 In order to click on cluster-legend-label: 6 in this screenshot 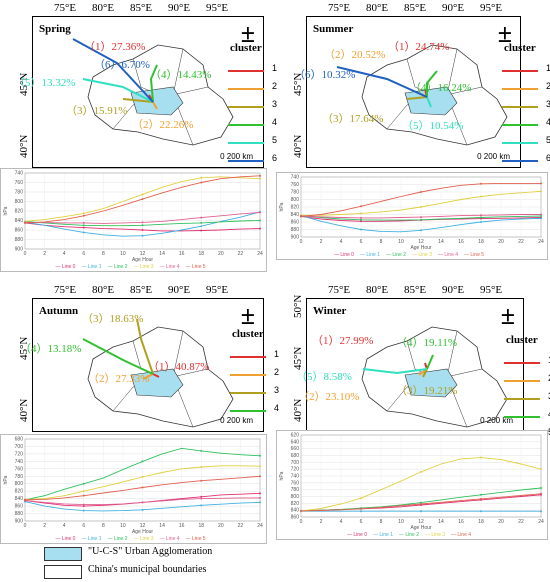, I will do `click(275, 158)`.